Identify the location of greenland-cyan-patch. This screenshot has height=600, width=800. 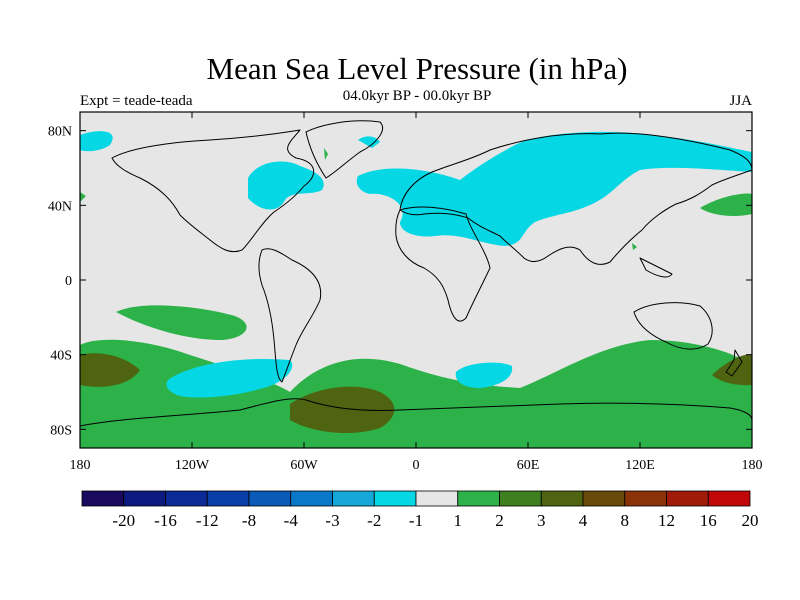
(369, 142).